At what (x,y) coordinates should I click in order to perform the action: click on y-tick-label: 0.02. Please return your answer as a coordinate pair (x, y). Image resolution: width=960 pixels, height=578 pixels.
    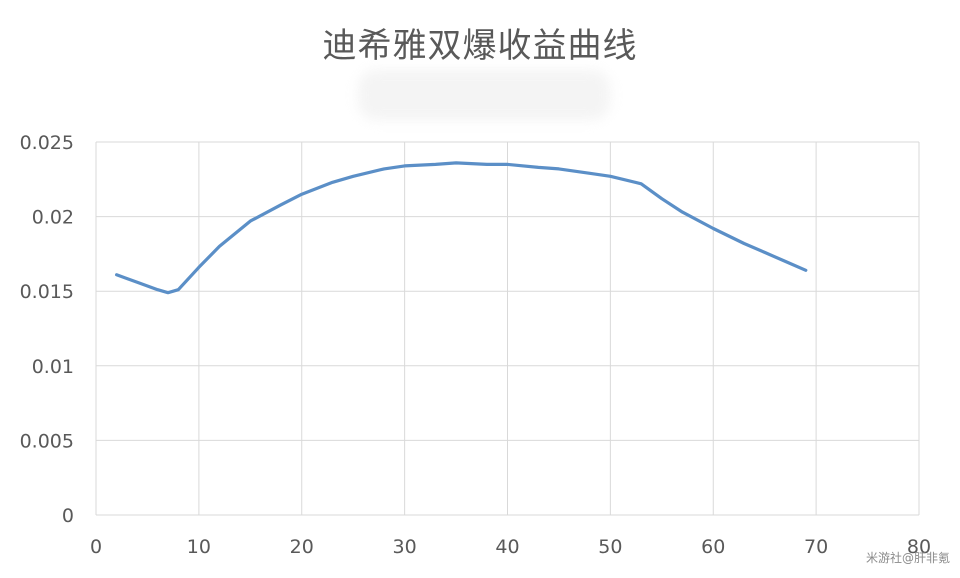
    Looking at the image, I should click on (53, 218).